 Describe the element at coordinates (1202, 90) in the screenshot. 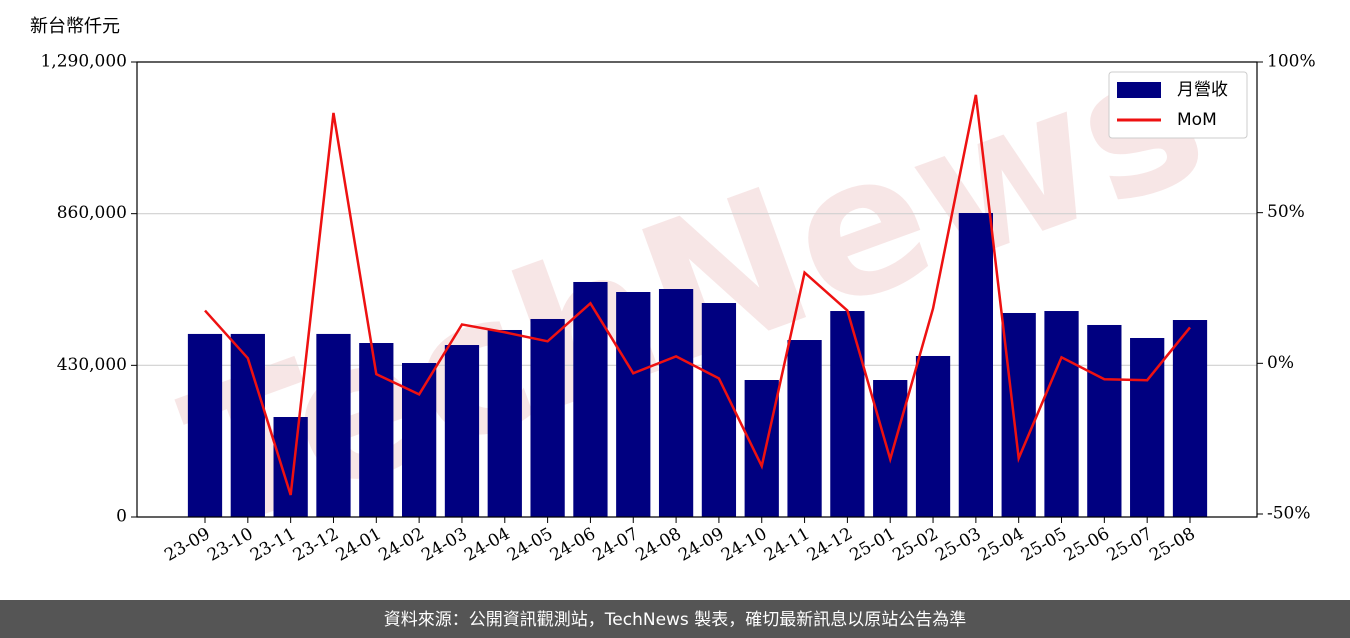

I see `legend-label: 月營收` at that location.